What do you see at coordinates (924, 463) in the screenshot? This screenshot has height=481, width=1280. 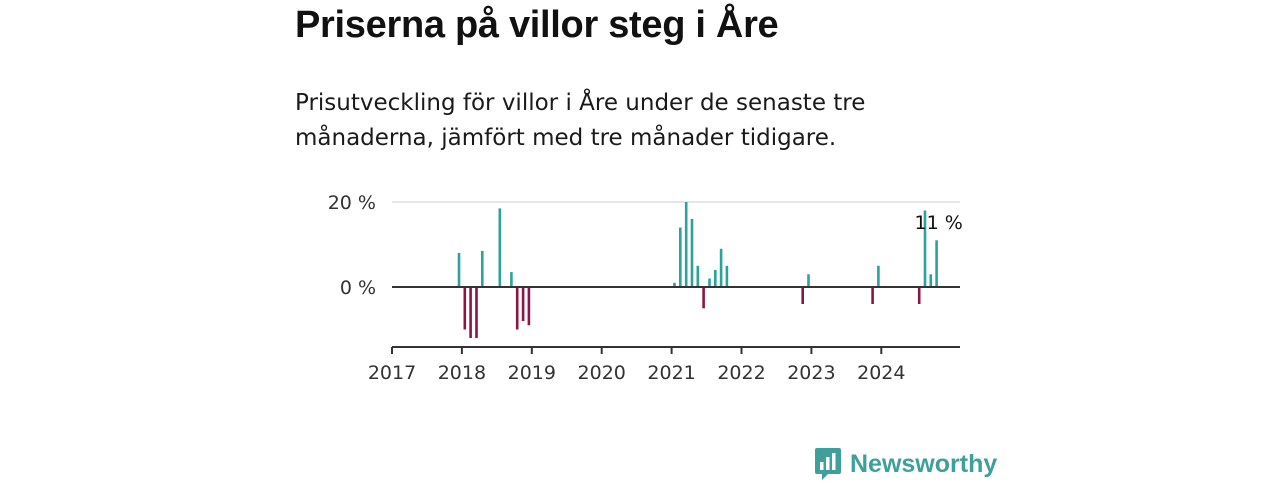 I see `brand-name: Newsworthy` at bounding box center [924, 463].